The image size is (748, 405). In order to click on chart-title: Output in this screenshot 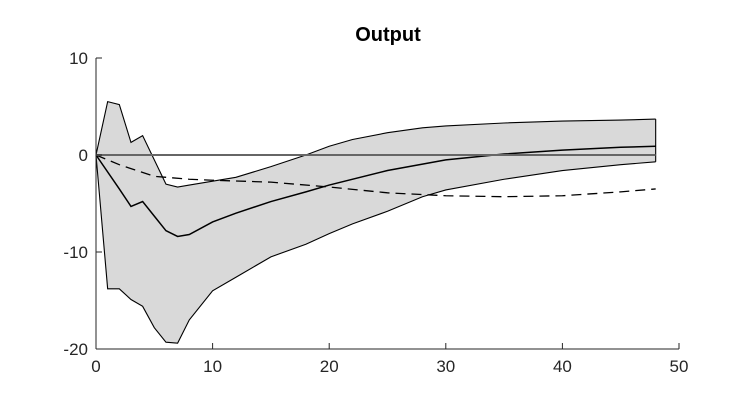, I will do `click(388, 35)`.